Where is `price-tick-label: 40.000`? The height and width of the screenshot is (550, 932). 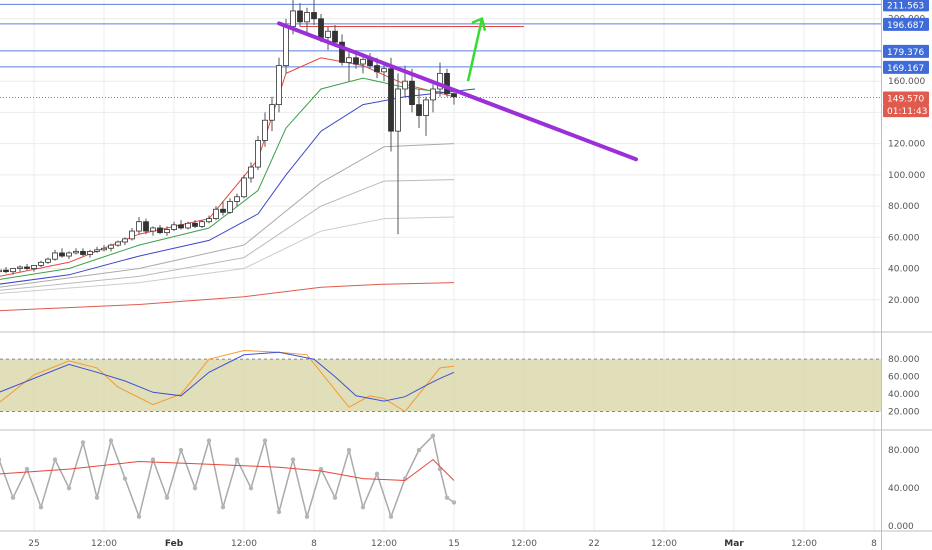 price-tick-label: 40.000 is located at coordinates (904, 270).